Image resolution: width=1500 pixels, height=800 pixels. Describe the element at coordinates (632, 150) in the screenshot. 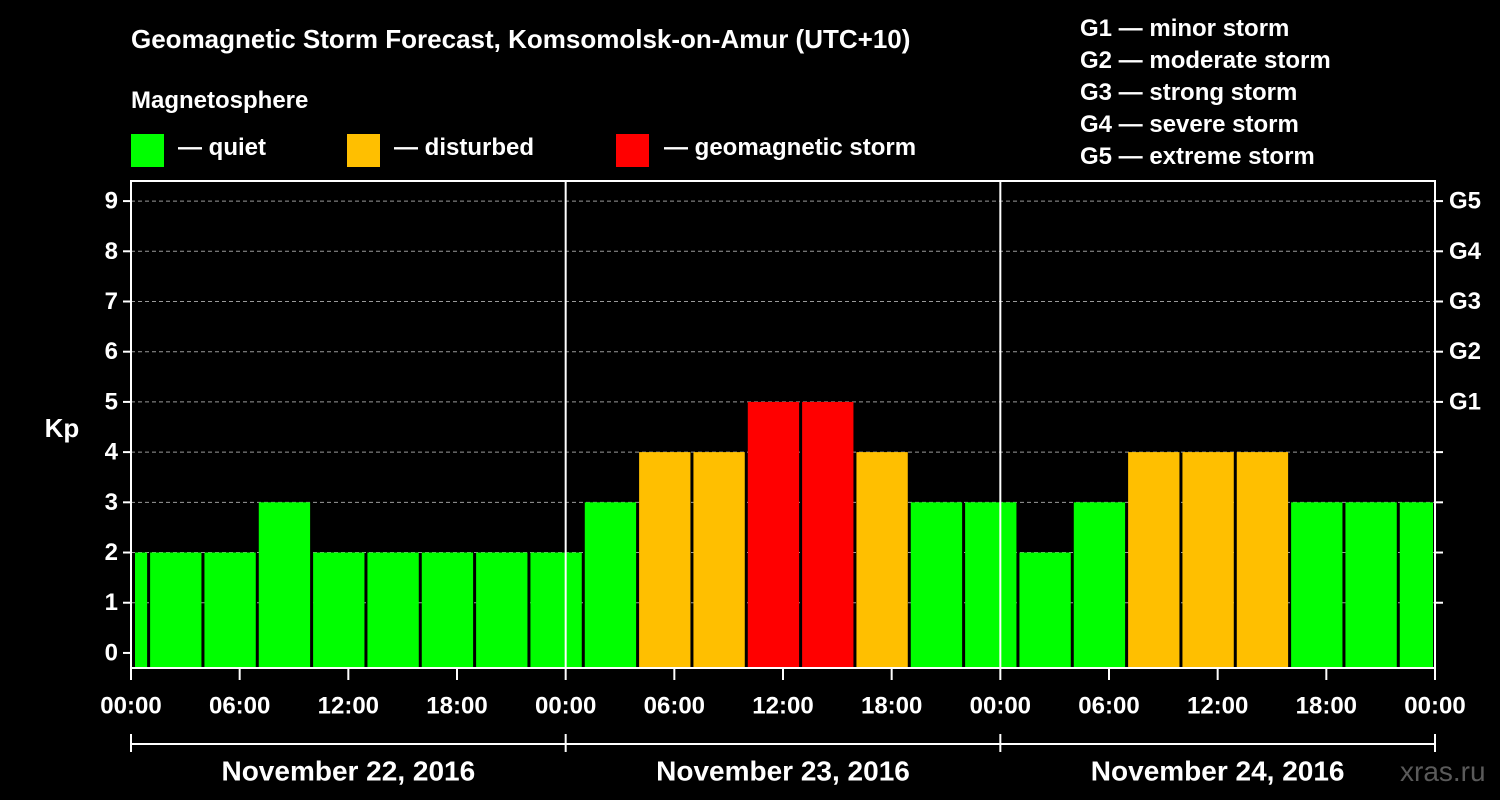

I see `legend-swatch-storm` at that location.